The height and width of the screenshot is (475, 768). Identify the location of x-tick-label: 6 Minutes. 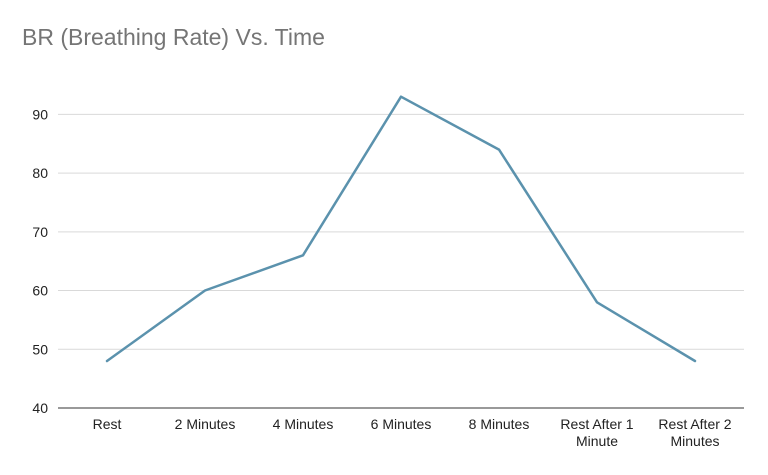
(401, 424).